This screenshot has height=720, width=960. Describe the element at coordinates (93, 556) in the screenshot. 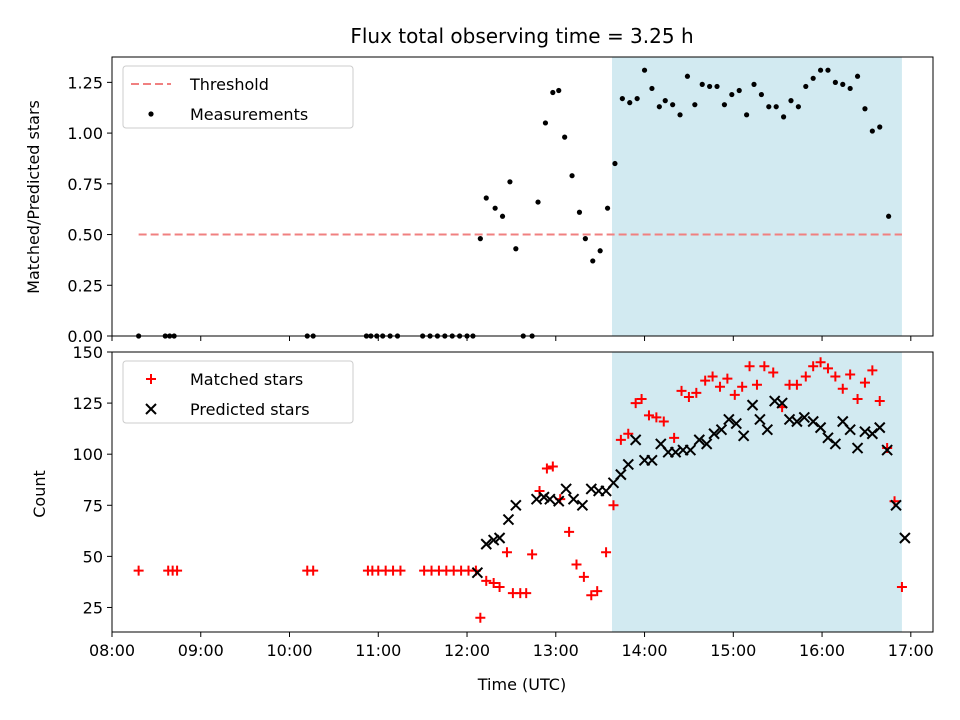

I see `y-tick-label: 50` at that location.